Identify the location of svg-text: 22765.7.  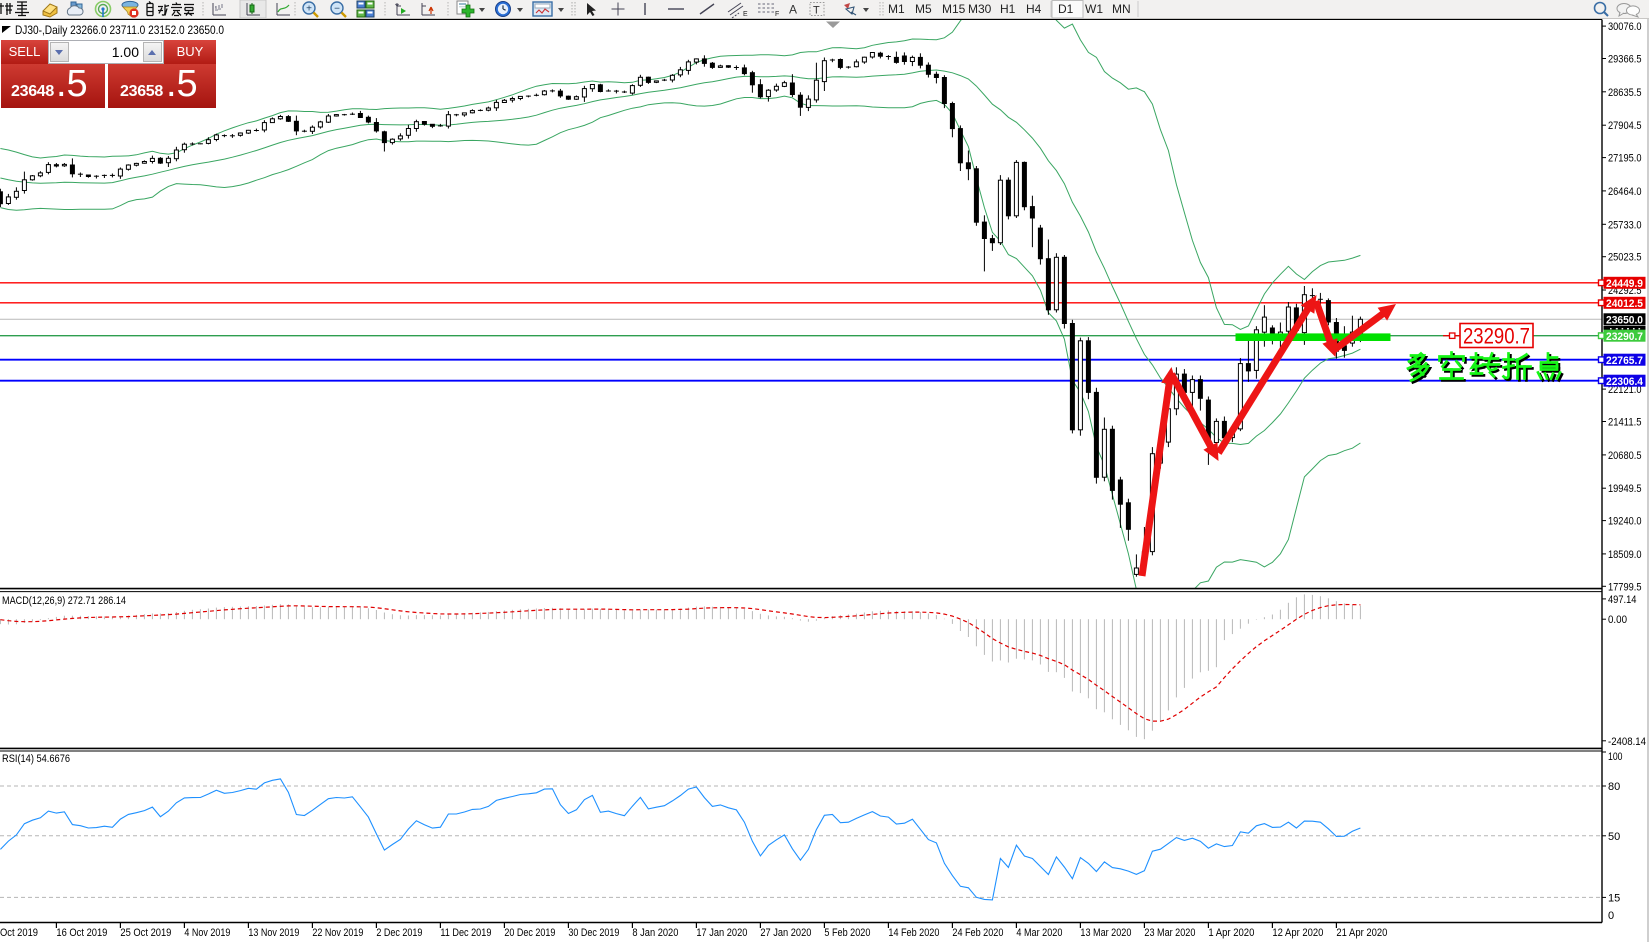
(1624, 361).